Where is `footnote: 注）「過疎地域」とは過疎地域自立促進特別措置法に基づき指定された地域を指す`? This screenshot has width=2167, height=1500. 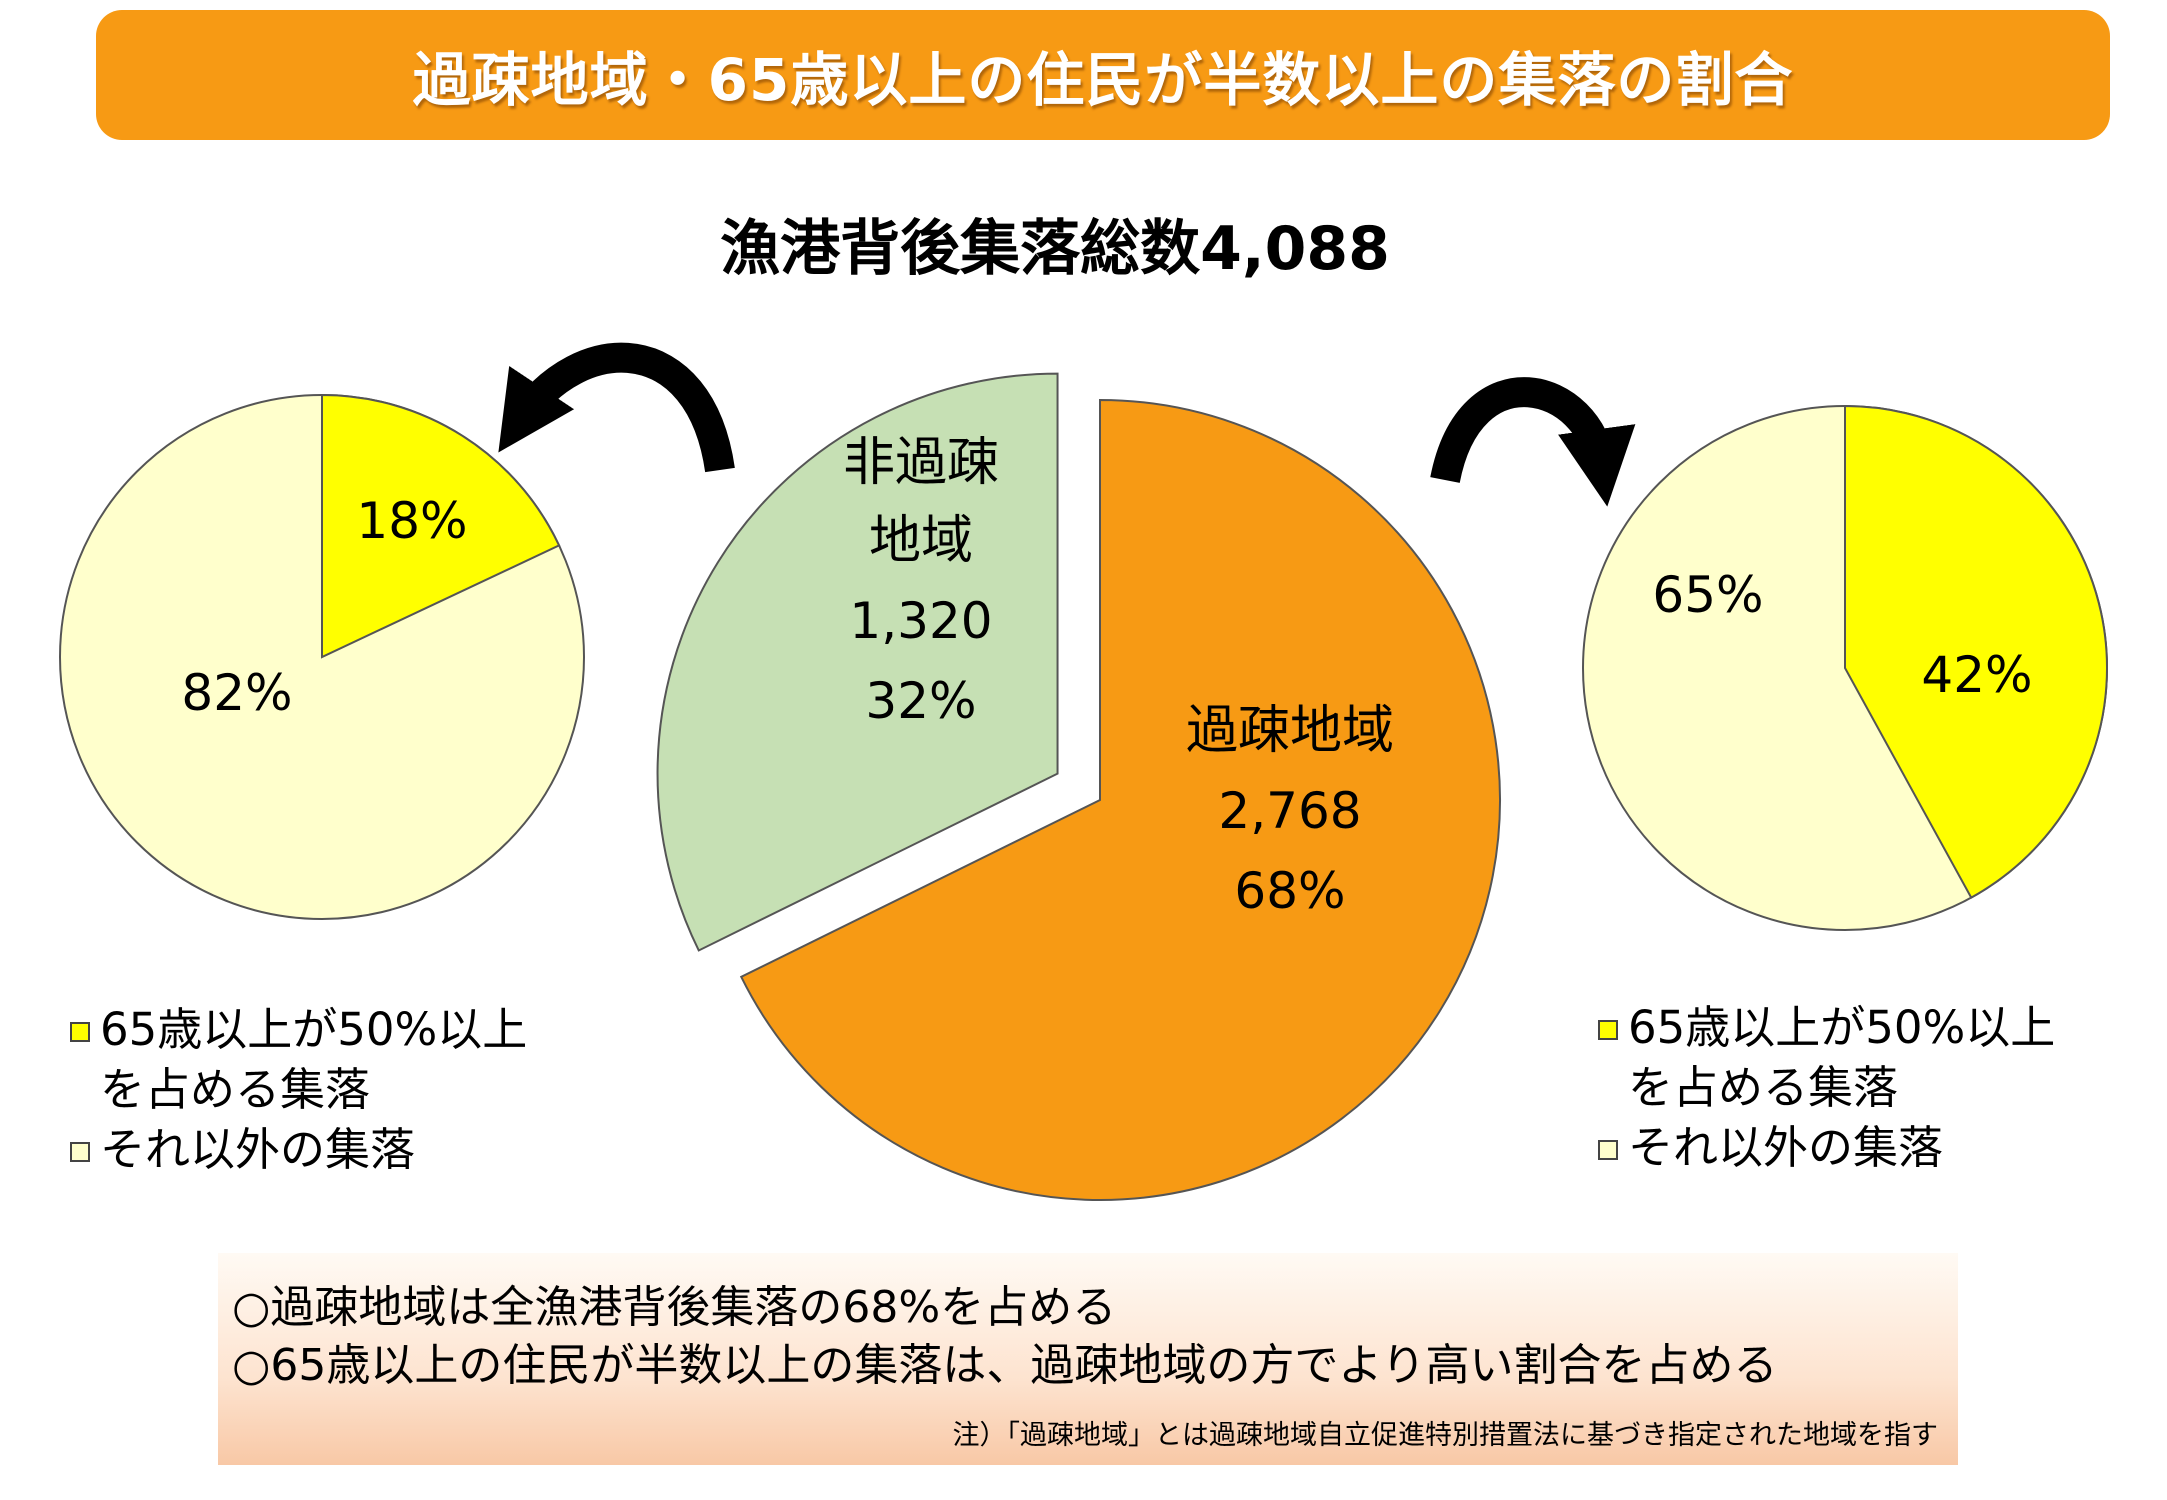
footnote: 注）「過疎地域」とは過疎地域自立促進特別措置法に基づき指定された地域を指す is located at coordinates (1445, 1435).